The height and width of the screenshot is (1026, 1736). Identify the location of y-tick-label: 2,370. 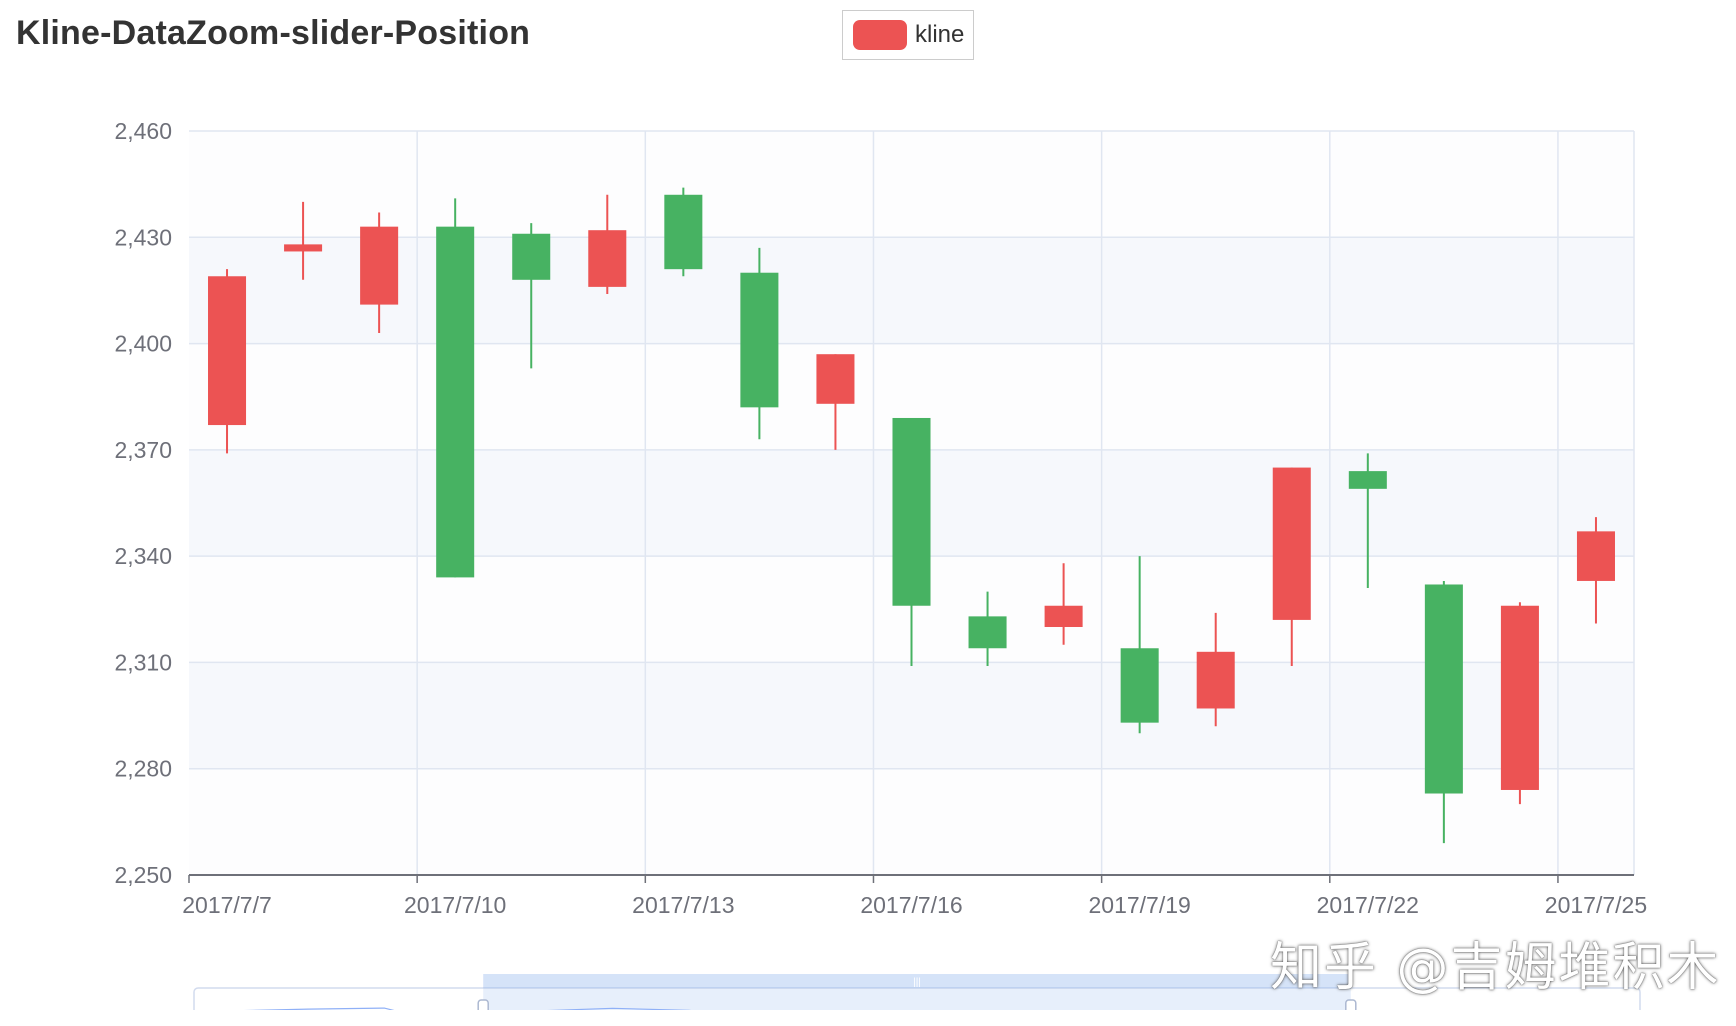
(143, 450).